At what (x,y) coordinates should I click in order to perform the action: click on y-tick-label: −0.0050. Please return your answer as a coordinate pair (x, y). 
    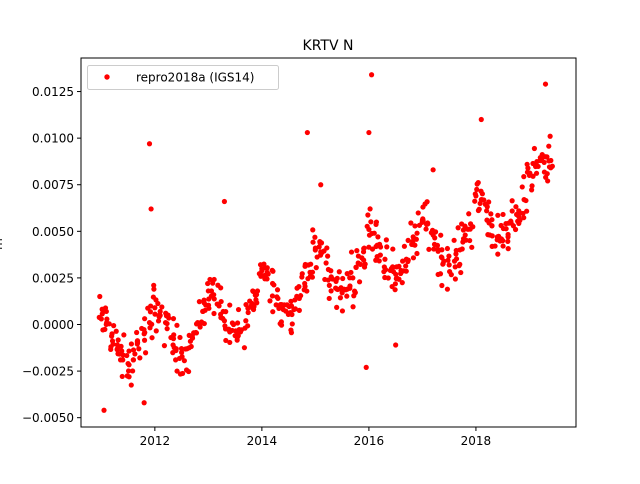
    Looking at the image, I should click on (48, 418).